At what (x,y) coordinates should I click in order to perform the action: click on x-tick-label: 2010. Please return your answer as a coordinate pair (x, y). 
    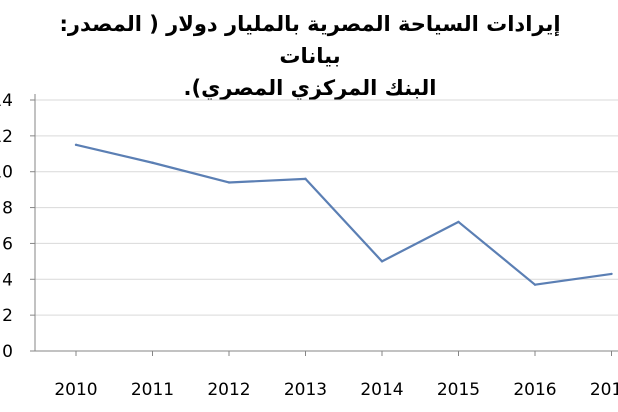
    Looking at the image, I should click on (75, 390).